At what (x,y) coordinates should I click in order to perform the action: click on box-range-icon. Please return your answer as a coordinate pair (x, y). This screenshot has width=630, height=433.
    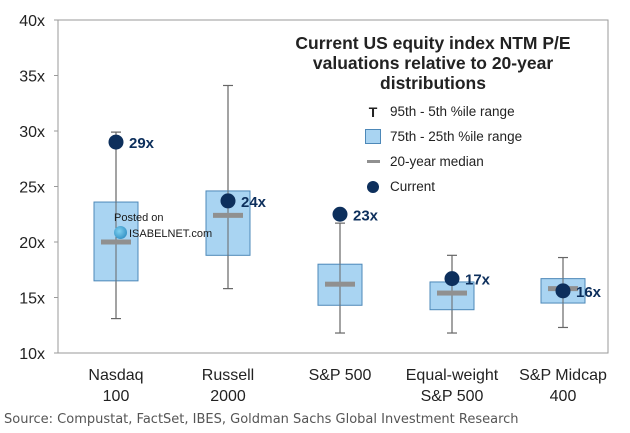
    Looking at the image, I should click on (373, 136).